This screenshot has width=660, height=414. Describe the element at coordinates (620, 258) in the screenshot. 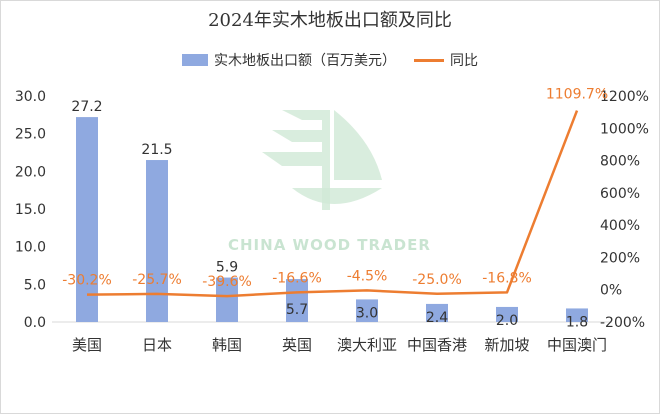

I see `y2-tick-label: 200%` at that location.